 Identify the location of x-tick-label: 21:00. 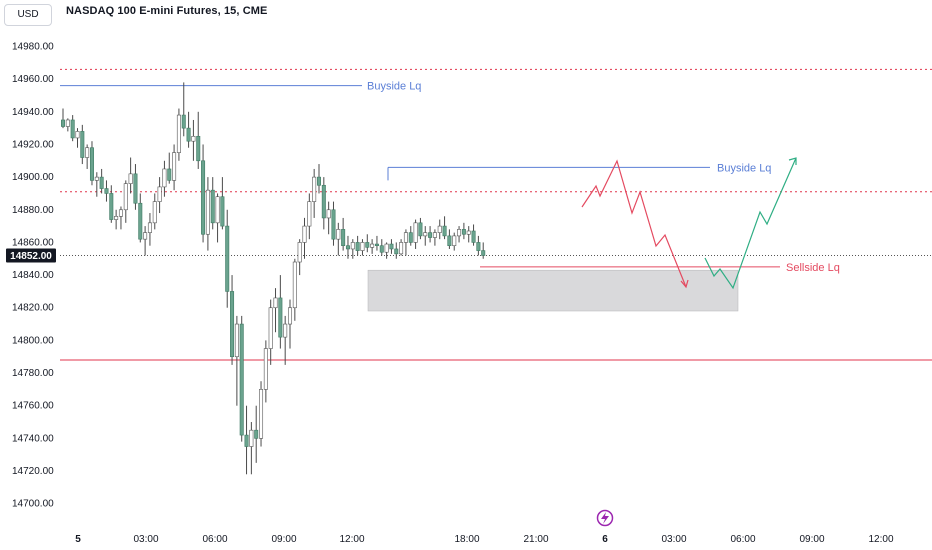
(535, 539).